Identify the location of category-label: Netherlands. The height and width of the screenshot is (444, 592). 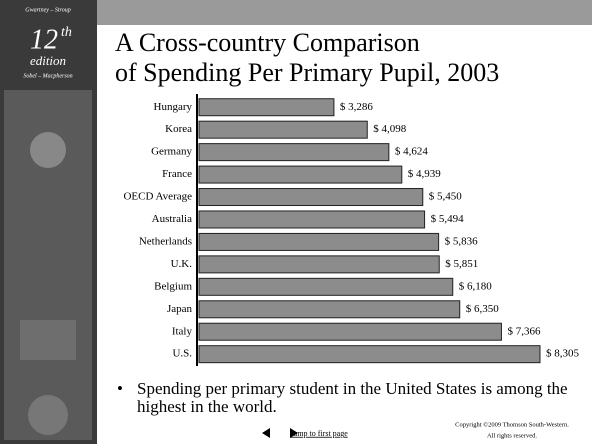
(165, 241).